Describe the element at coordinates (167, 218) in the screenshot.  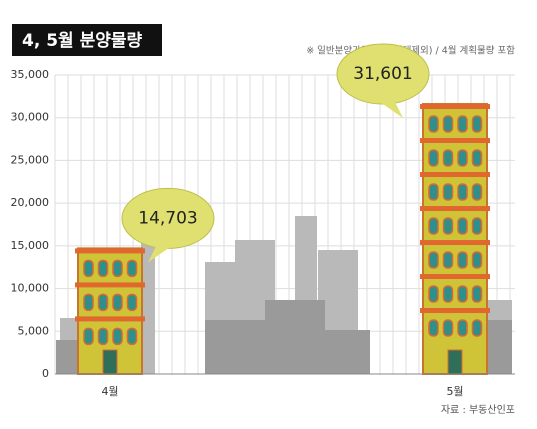
I see `value-label: 14,703` at that location.